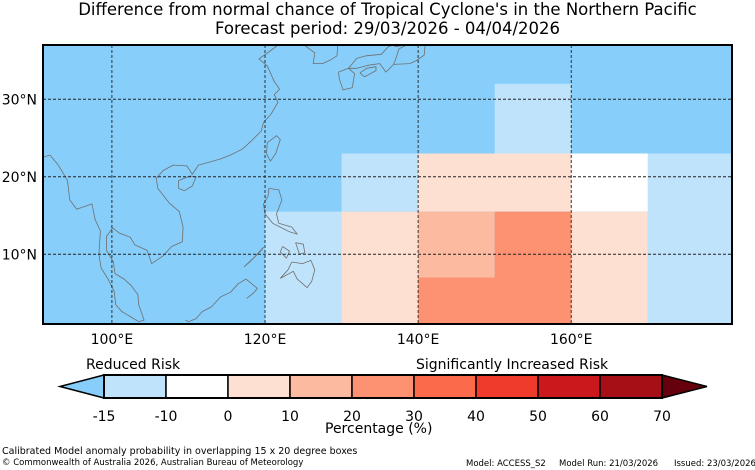 The image size is (755, 470). What do you see at coordinates (538, 417) in the screenshot?
I see `colorbar-tick-label: 50` at bounding box center [538, 417].